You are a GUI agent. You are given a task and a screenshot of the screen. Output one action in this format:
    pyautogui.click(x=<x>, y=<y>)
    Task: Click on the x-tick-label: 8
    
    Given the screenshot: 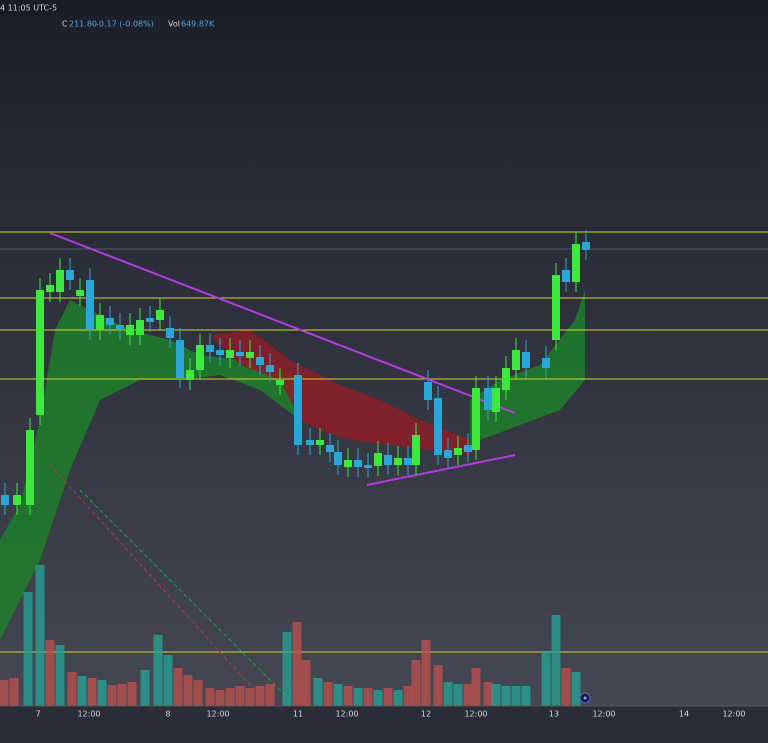 What is the action you would take?
    pyautogui.click(x=167, y=714)
    